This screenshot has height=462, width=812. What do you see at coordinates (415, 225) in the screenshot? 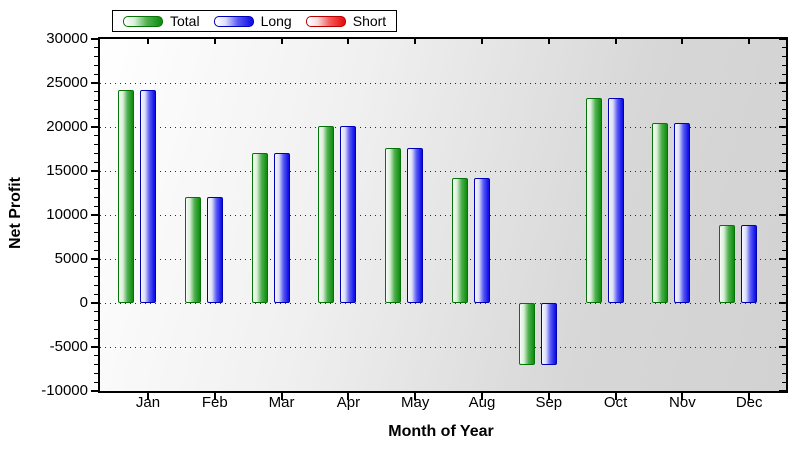
I see `bar-long-may` at bounding box center [415, 225].